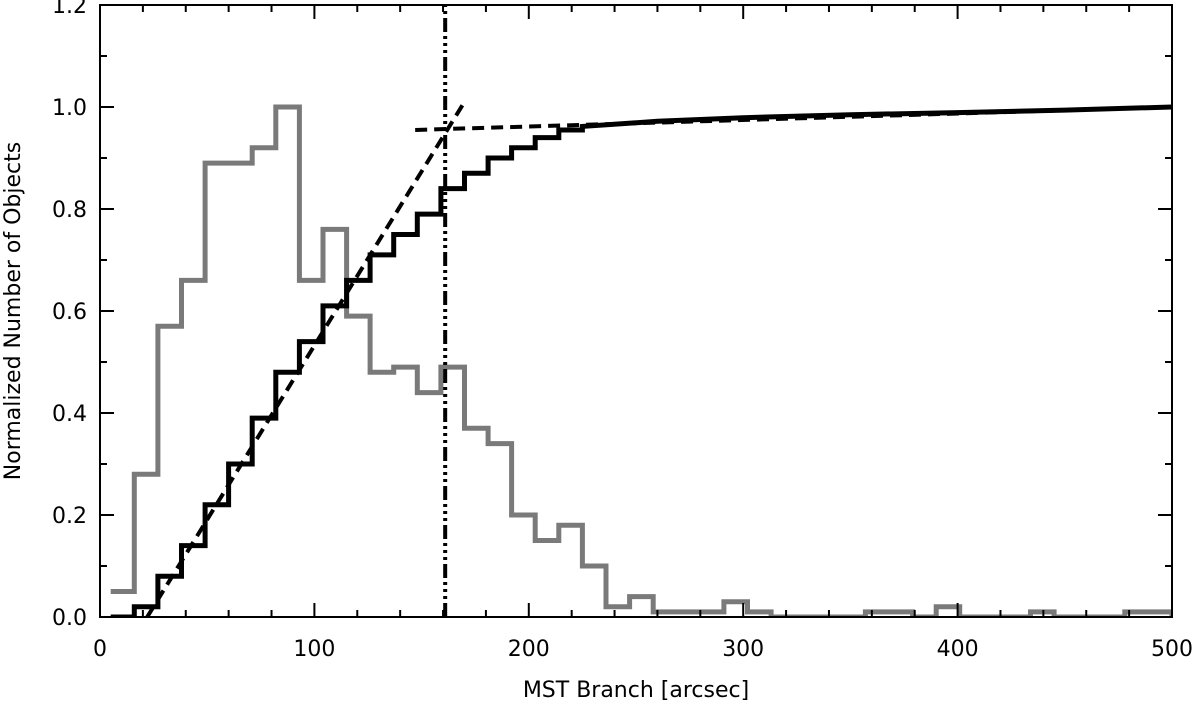 Image resolution: width=1200 pixels, height=705 pixels. What do you see at coordinates (529, 649) in the screenshot?
I see `x-tick-label: 200` at bounding box center [529, 649].